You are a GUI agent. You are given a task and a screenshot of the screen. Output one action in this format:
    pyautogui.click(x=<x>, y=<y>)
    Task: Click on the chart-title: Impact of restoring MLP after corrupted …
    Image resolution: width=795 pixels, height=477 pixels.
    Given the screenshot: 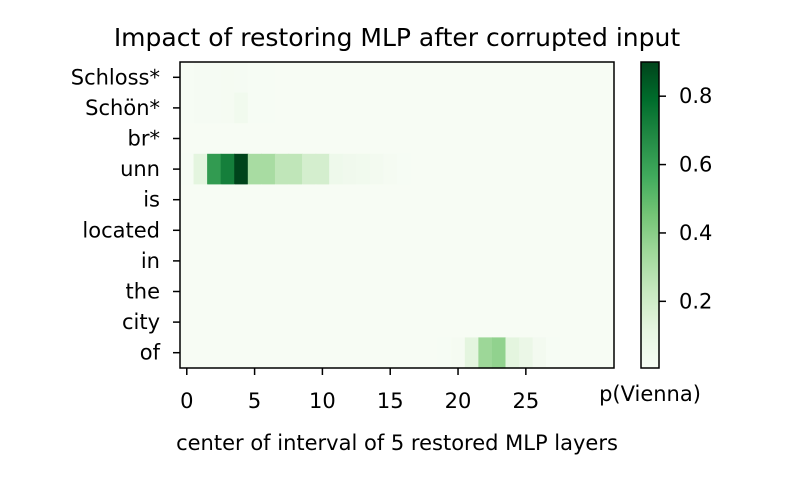 What is the action you would take?
    pyautogui.click(x=397, y=37)
    